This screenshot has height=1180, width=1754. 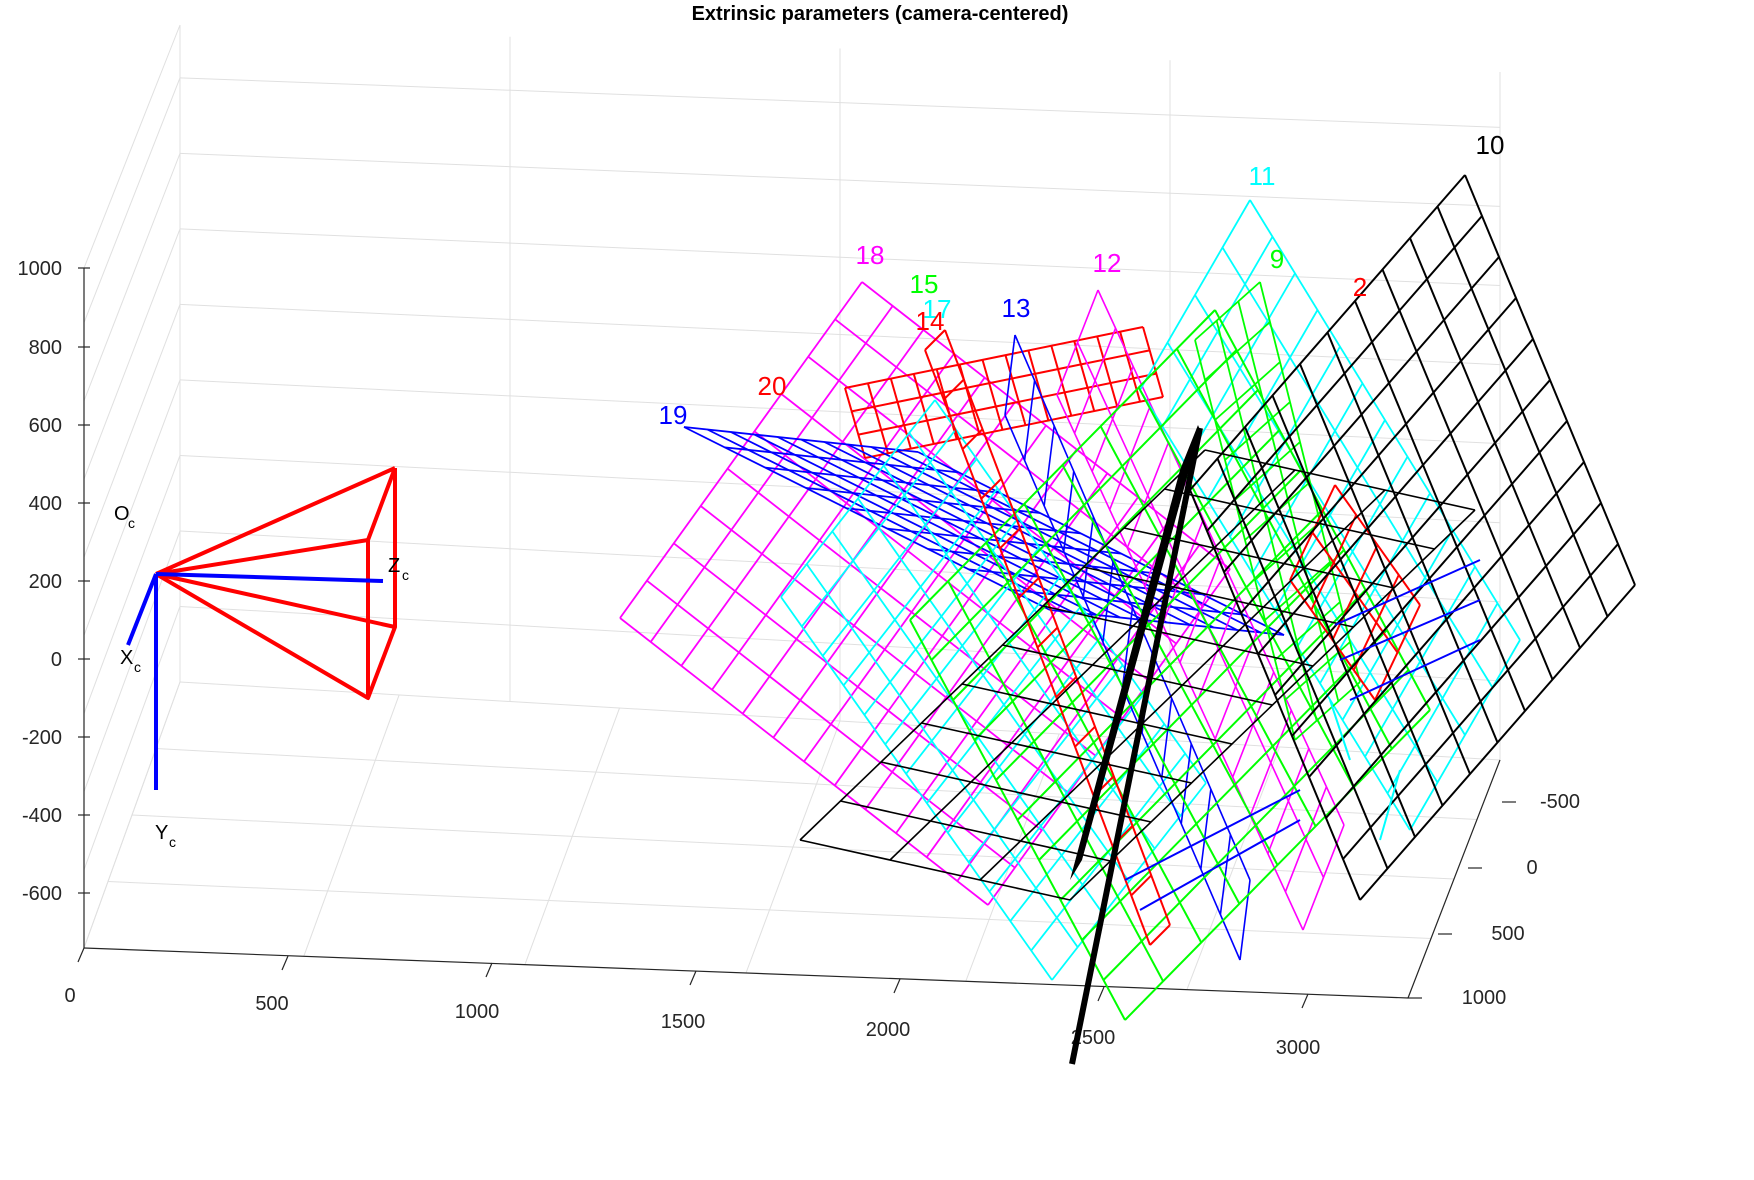 I want to click on x-tick-label: 1500, so click(x=683, y=1022).